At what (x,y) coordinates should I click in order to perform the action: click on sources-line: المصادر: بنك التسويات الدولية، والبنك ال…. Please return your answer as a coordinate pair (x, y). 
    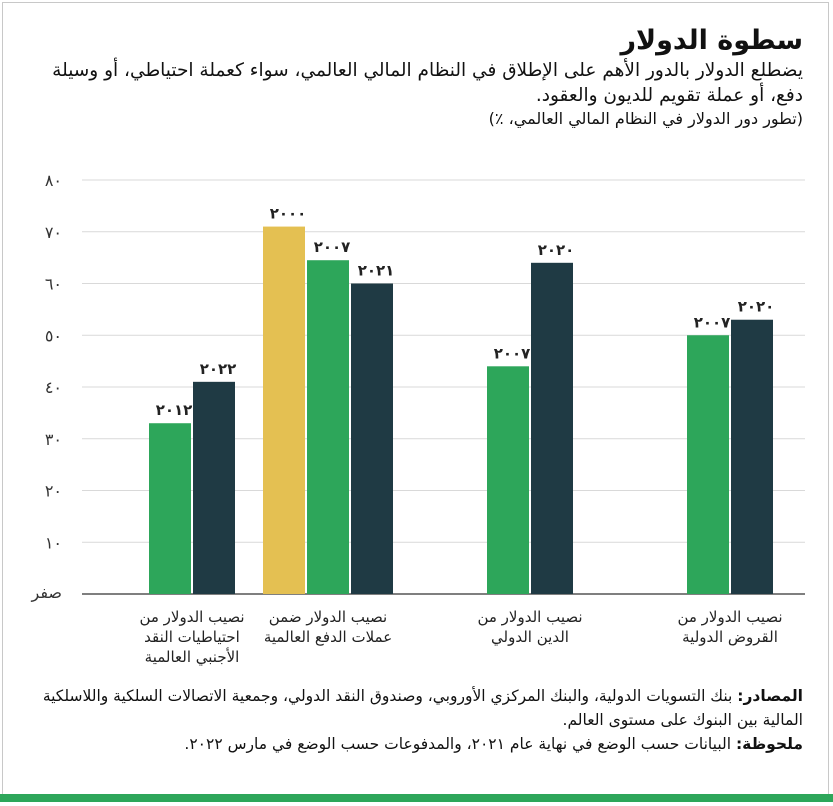
    Looking at the image, I should click on (408, 708).